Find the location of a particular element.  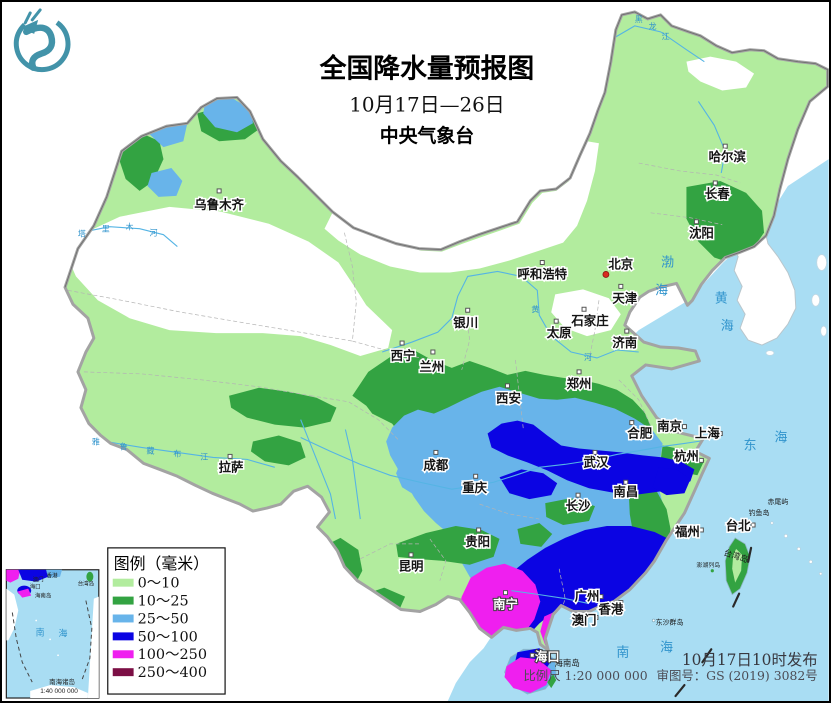

city-label: 重庆 is located at coordinates (474, 487).